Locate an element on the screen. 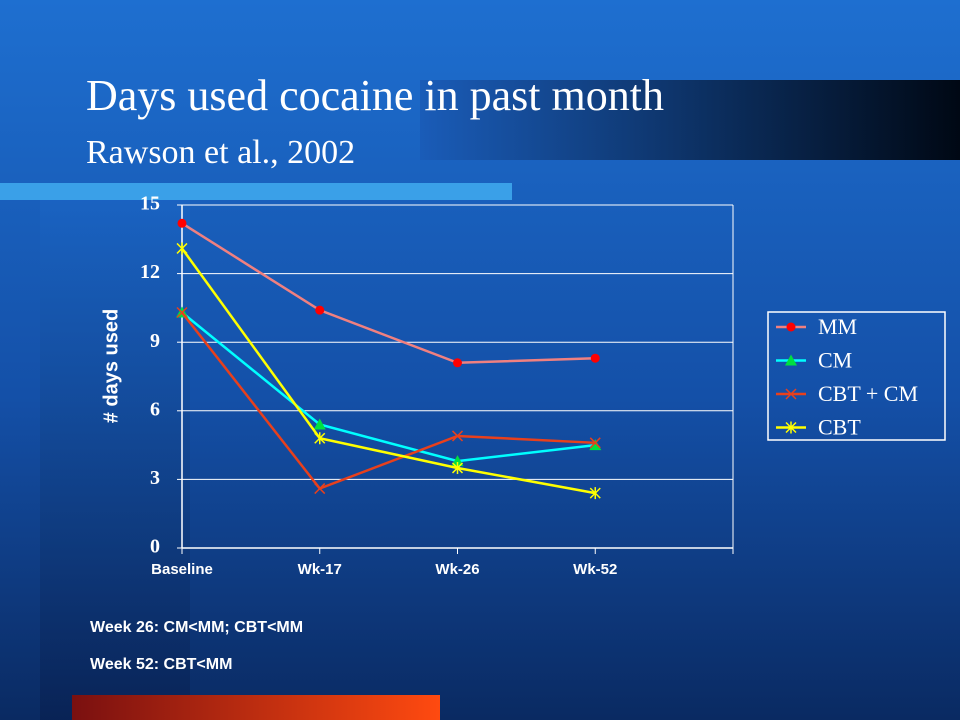  y-tick-label: 3 is located at coordinates (155, 478).